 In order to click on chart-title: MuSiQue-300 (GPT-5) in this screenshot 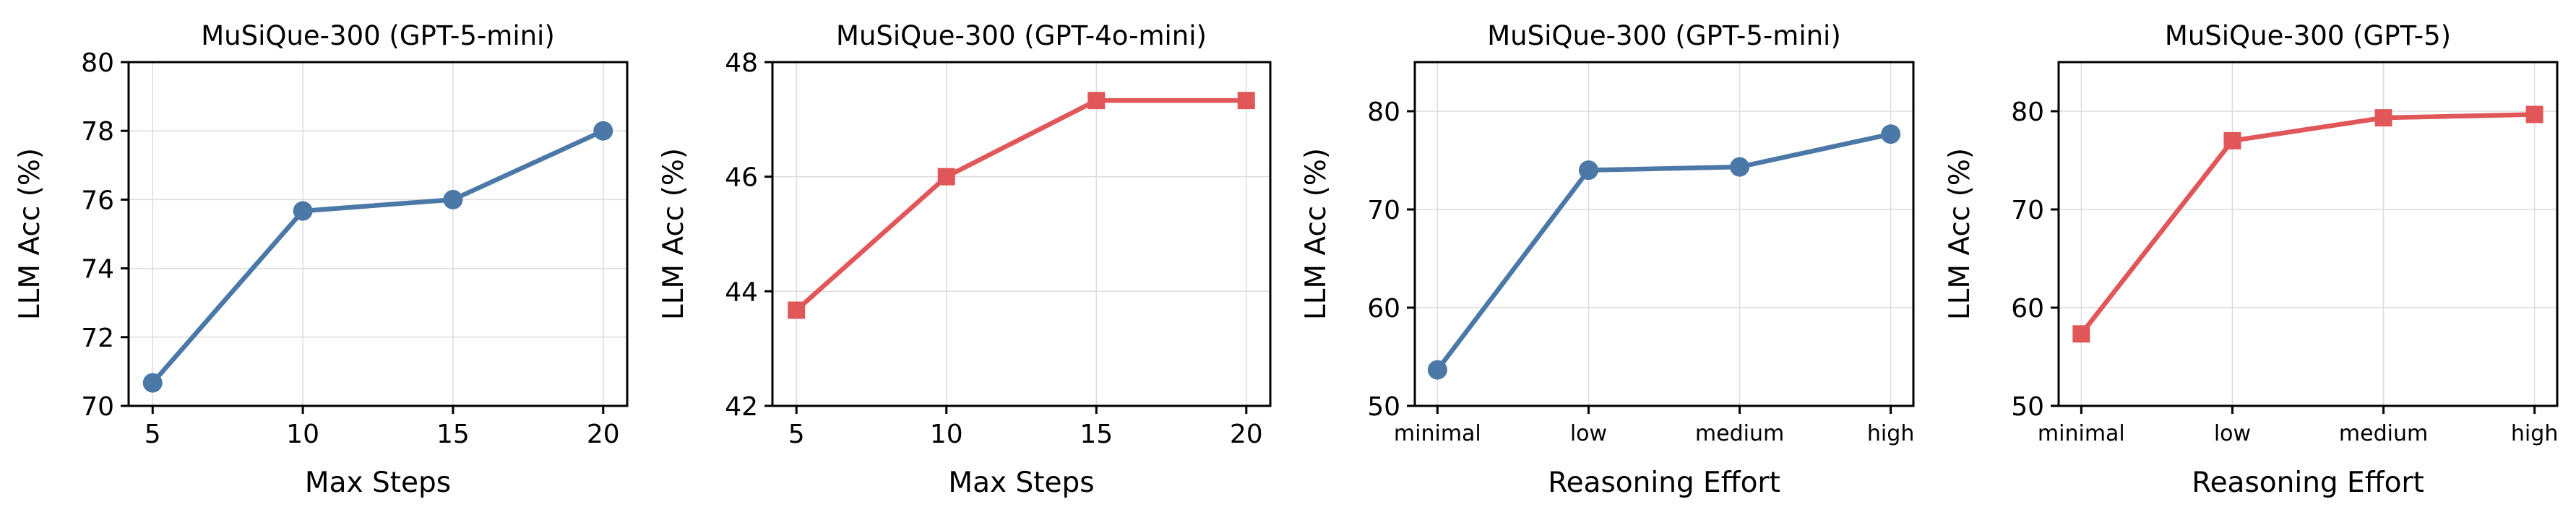, I will do `click(2308, 35)`.